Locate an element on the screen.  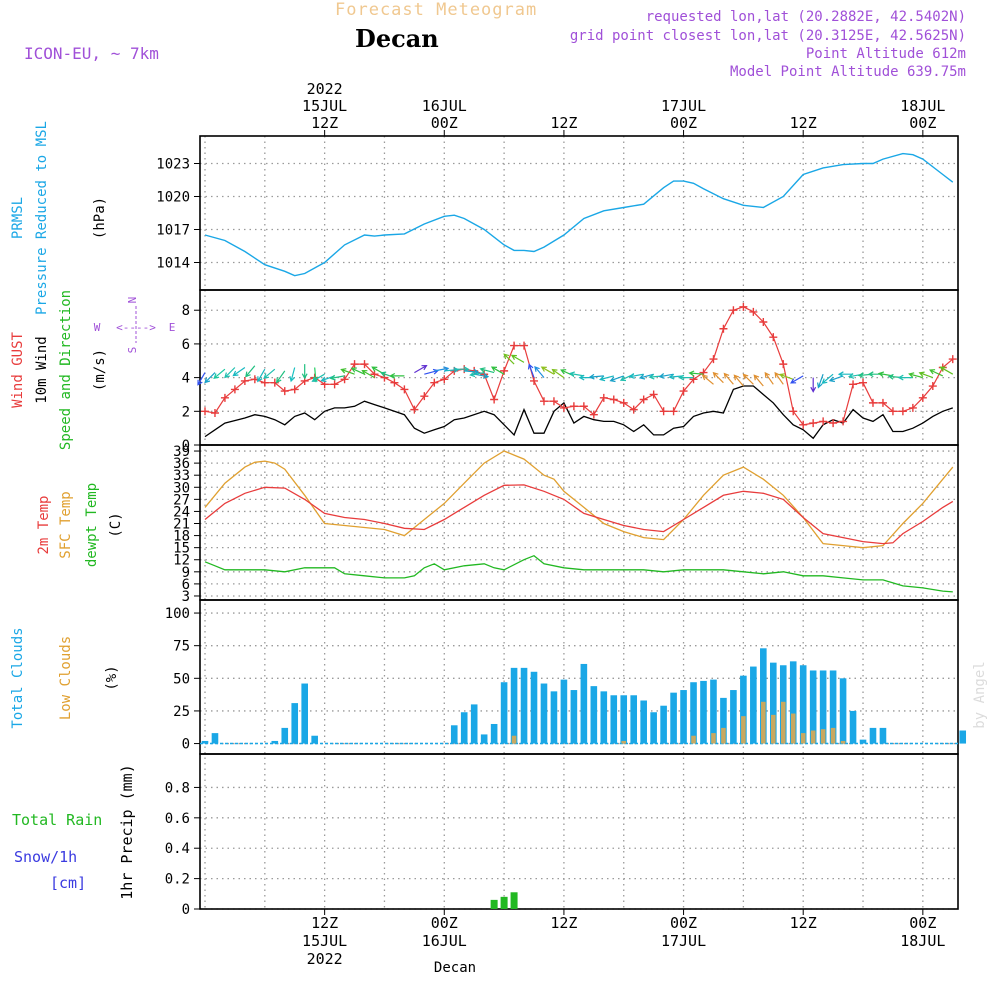
time-label-bottom: 12Z is located at coordinates (563, 923).